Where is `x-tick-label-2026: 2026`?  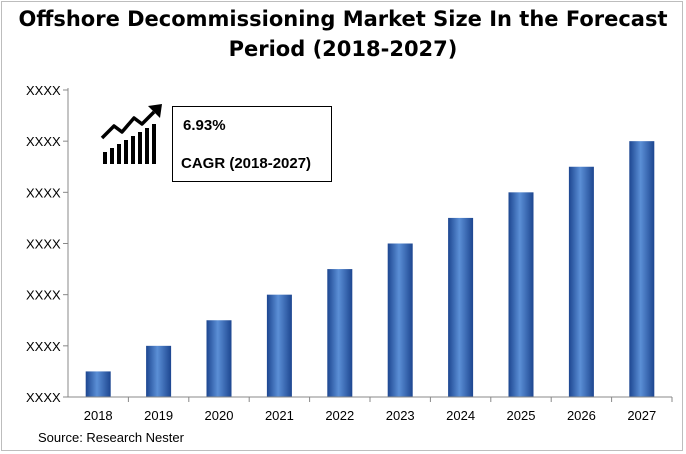 x-tick-label-2026: 2026 is located at coordinates (581, 415).